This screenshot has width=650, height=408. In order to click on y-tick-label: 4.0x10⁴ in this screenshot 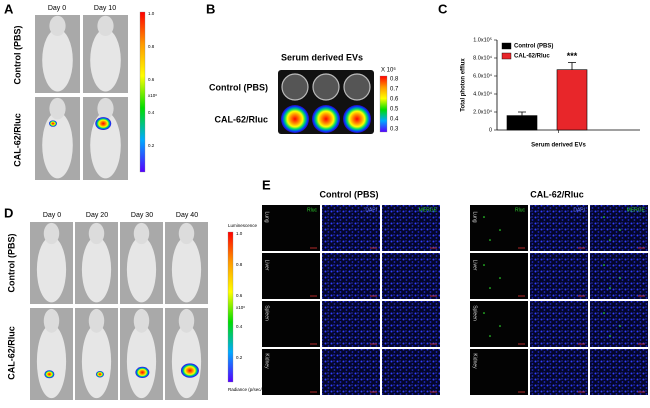, I will do `click(483, 93)`.